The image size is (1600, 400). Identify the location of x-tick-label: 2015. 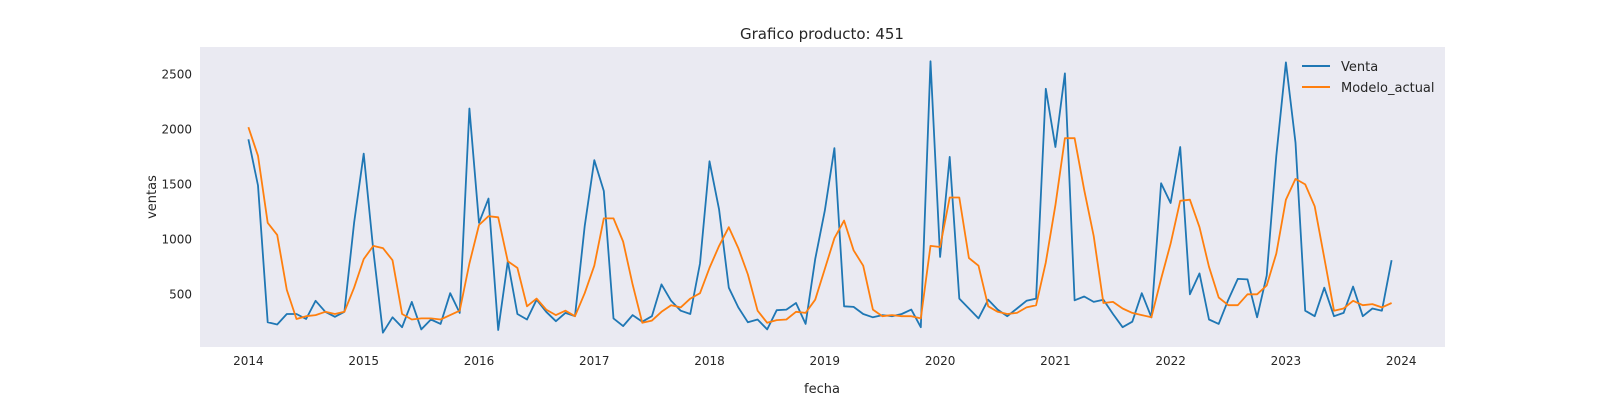
(363, 361).